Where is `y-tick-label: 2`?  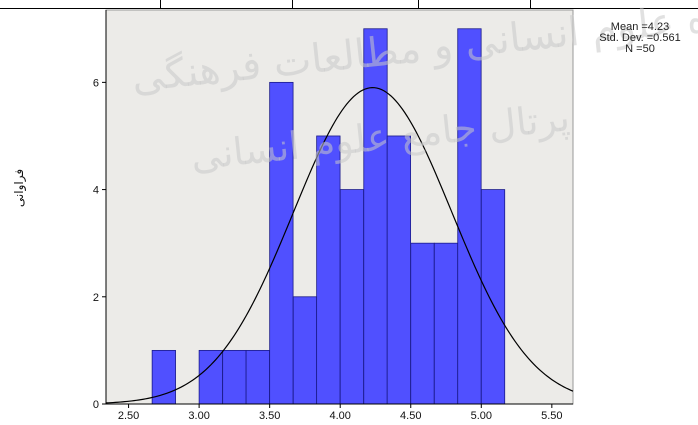 y-tick-label: 2 is located at coordinates (96, 298).